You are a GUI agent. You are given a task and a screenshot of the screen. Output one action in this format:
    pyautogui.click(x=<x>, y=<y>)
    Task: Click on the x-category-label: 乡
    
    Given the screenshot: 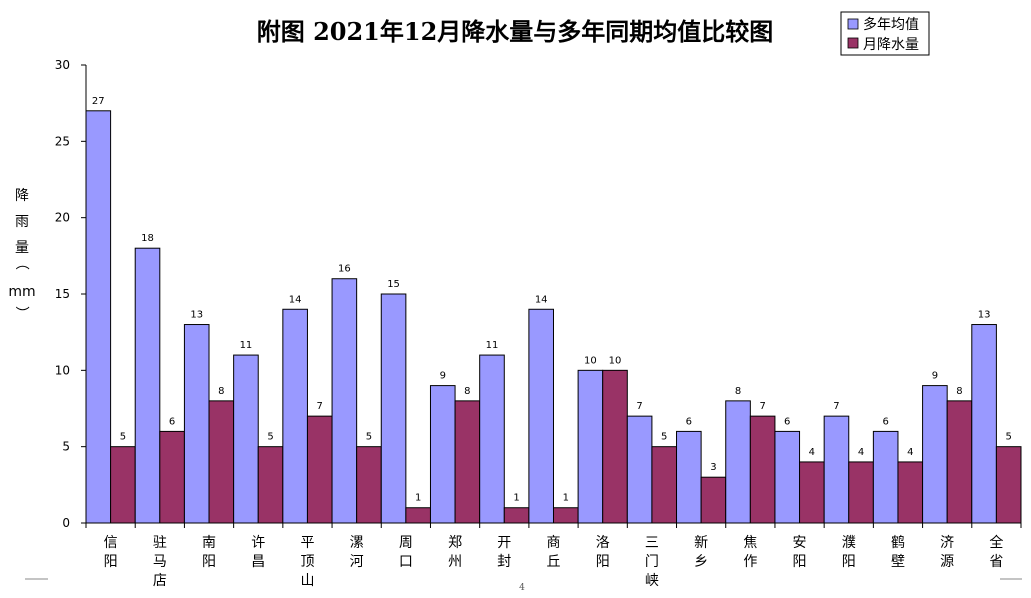 What is the action you would take?
    pyautogui.click(x=701, y=562)
    